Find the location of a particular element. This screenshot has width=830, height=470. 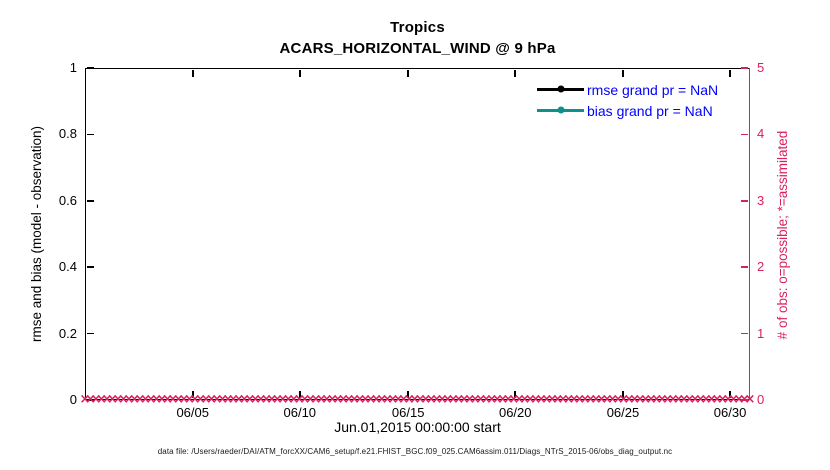

legend-item-rmse: rmse grand pr = NaN is located at coordinates (627, 89).